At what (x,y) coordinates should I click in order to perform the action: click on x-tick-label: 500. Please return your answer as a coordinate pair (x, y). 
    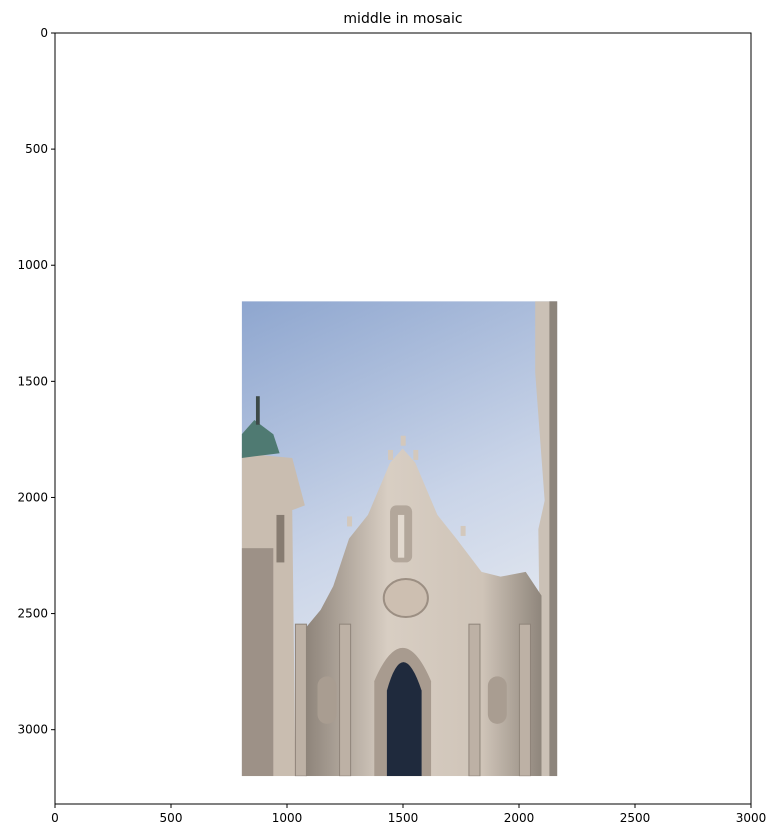
    Looking at the image, I should click on (171, 818).